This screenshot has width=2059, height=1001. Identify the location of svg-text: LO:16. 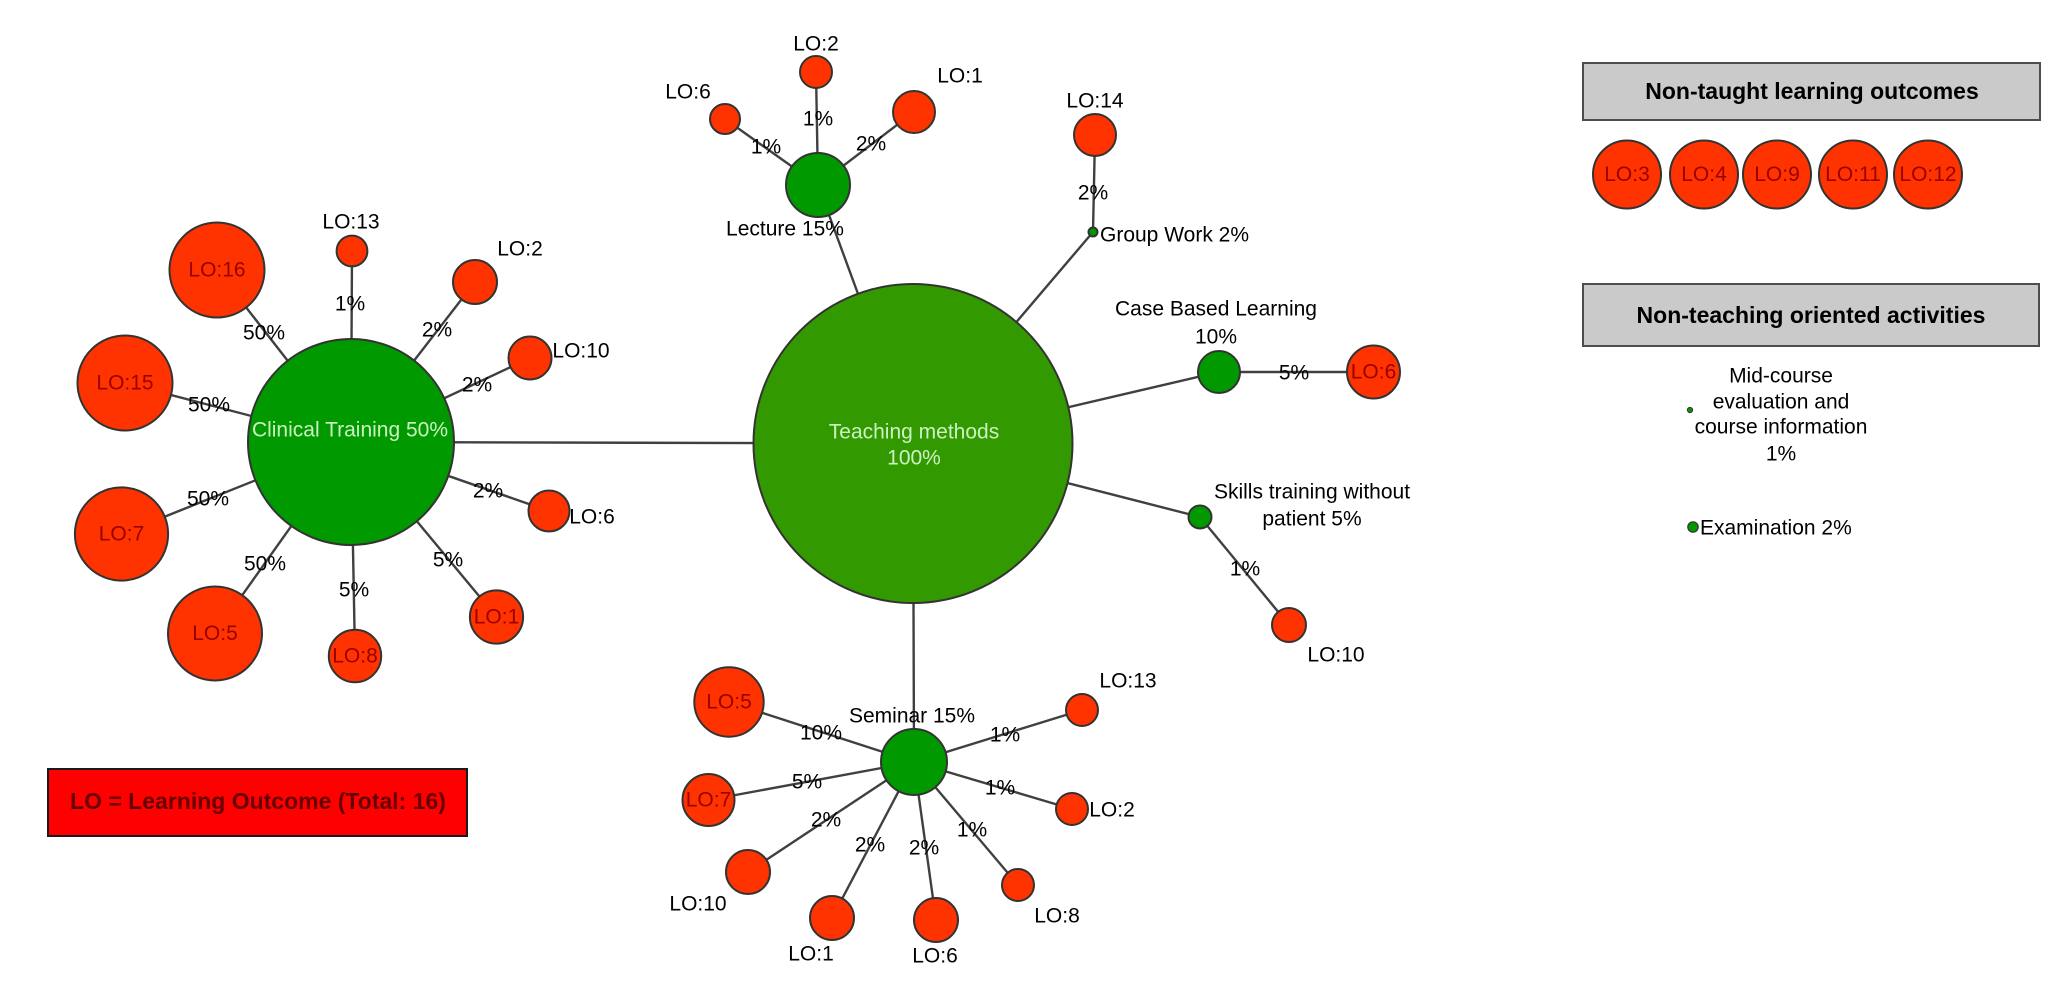
(216, 270).